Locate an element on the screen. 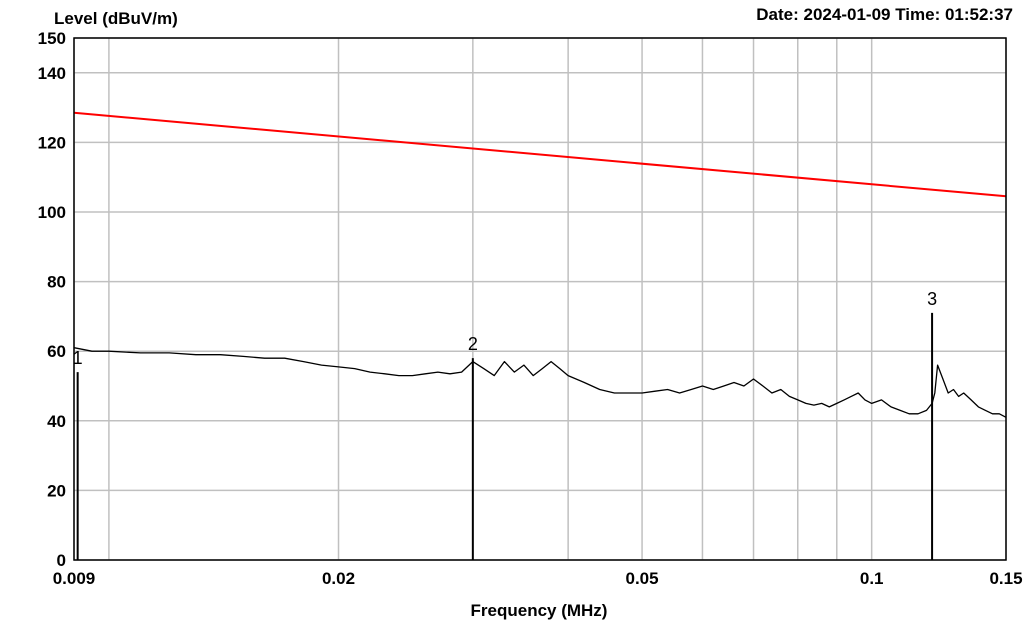 This screenshot has width=1035, height=625. y-tick-label: 0 is located at coordinates (61, 560).